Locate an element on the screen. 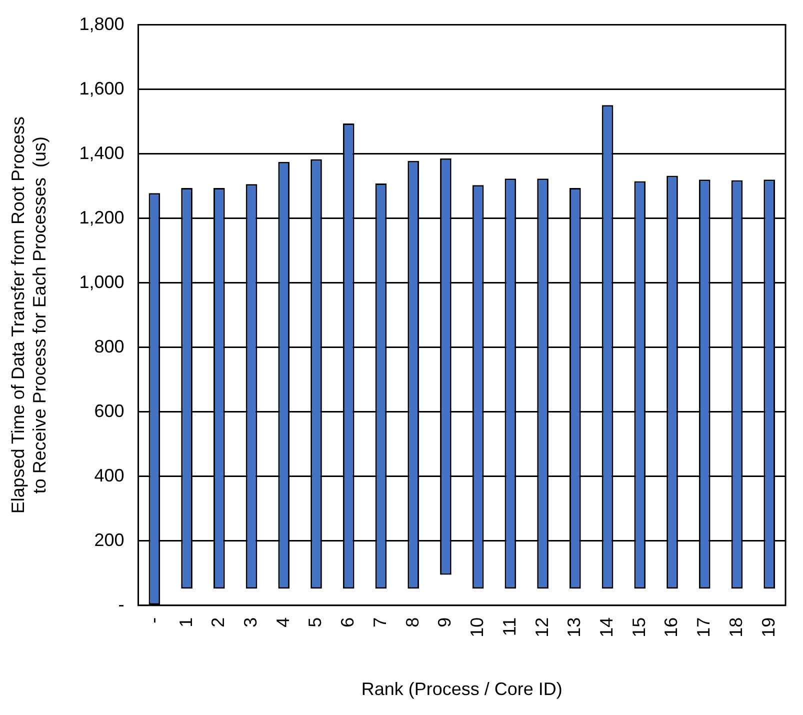  x-tick-label: 17 is located at coordinates (704, 627).